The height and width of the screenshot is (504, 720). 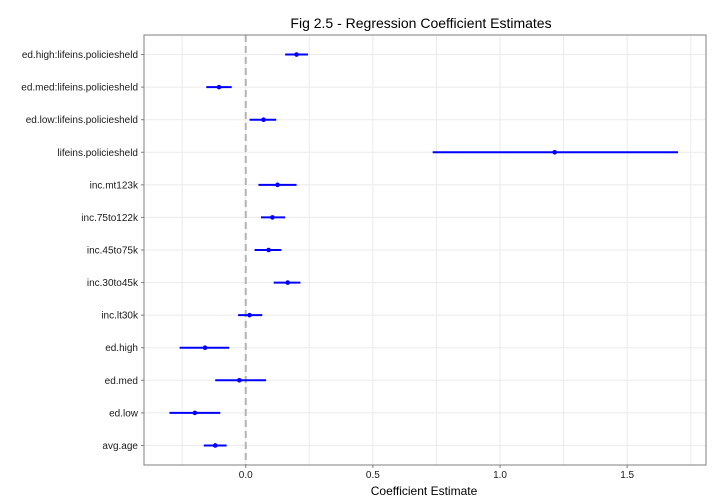 What do you see at coordinates (110, 218) in the screenshot?
I see `y-tick-label: inc.75to122k` at bounding box center [110, 218].